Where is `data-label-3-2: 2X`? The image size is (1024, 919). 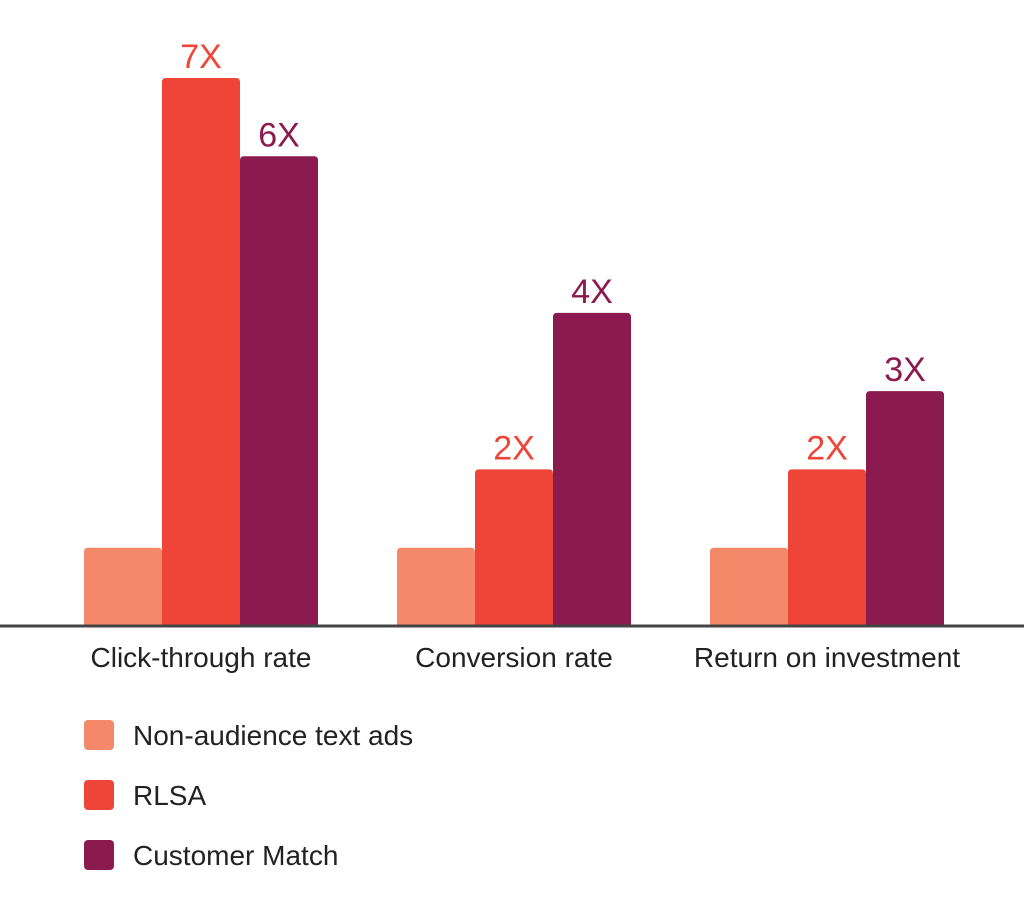 data-label-3-2: 2X is located at coordinates (827, 448).